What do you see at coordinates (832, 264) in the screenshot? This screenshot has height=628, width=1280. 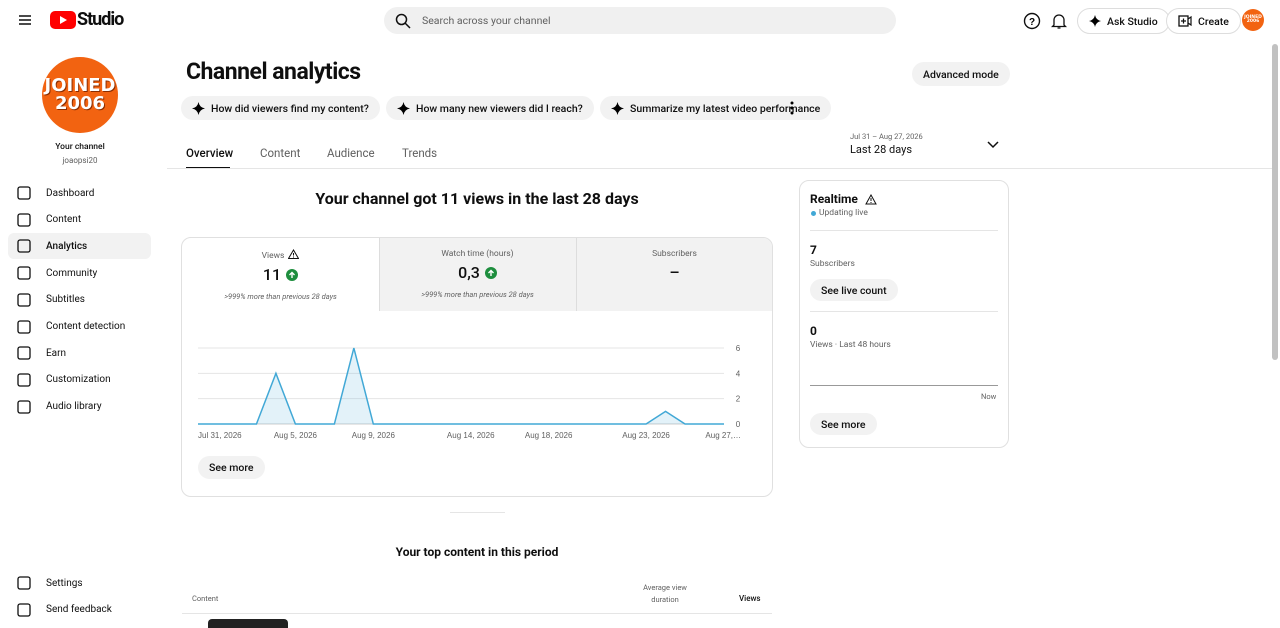 I see `subscriber-label: Subscribers` at bounding box center [832, 264].